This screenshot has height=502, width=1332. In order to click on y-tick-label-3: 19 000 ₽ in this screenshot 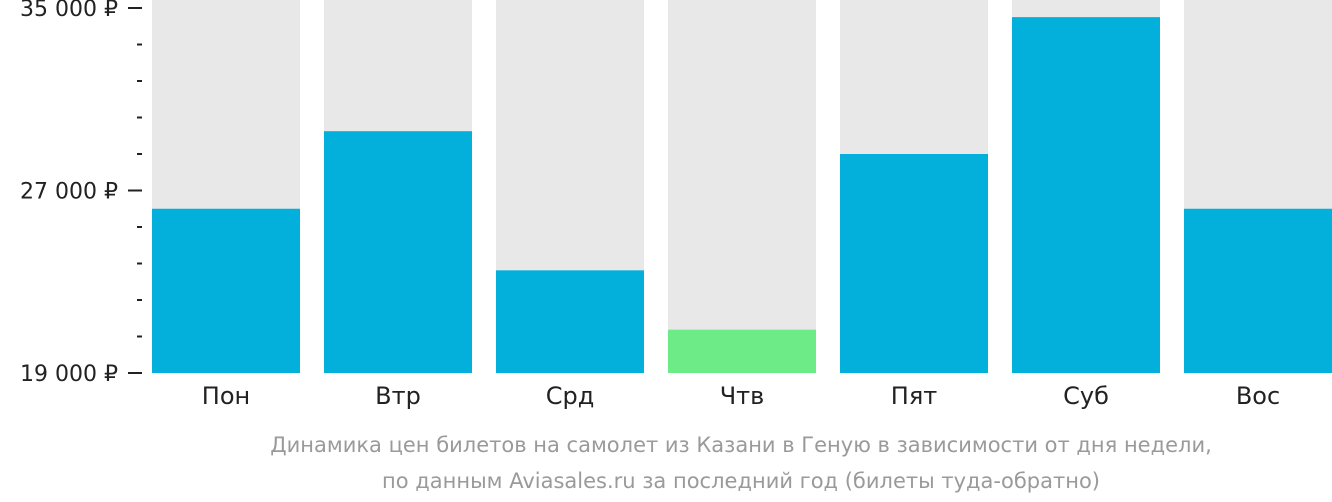, I will do `click(69, 374)`.